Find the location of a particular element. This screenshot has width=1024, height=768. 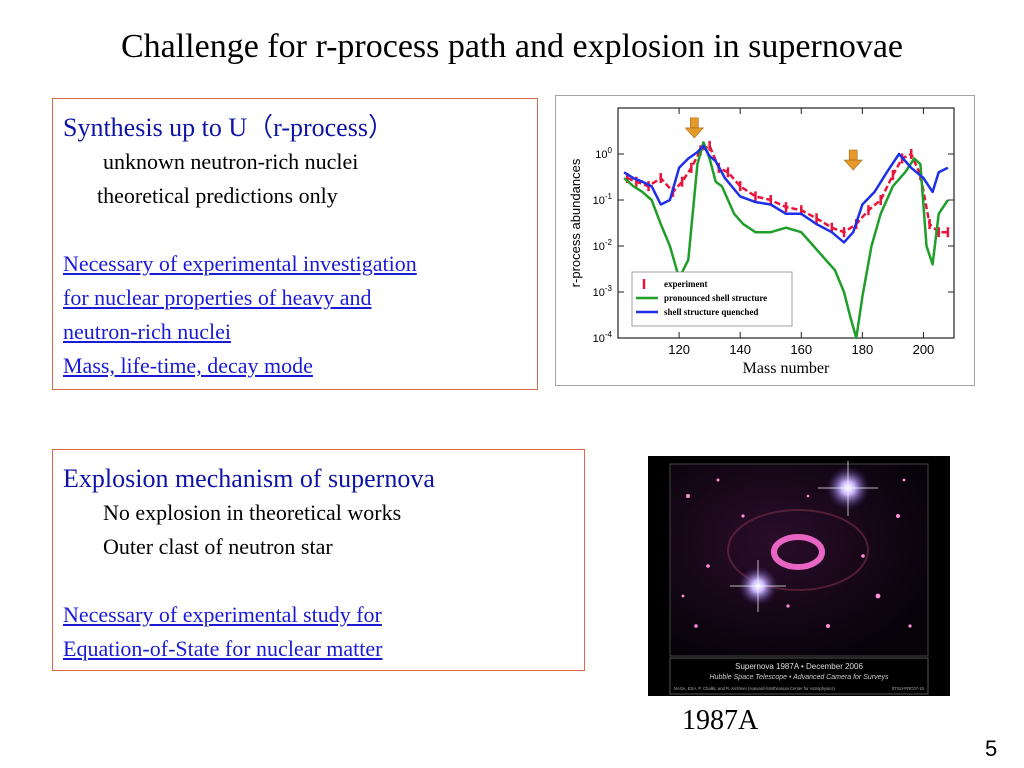

supernova-line-1: No explosion in theoretical works is located at coordinates (252, 512).